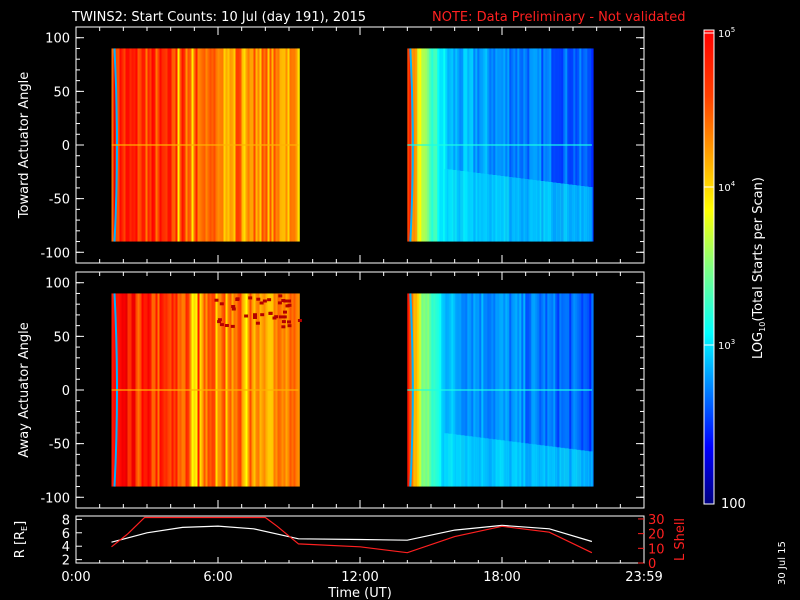 The width and height of the screenshot is (800, 600). What do you see at coordinates (20, 523) in the screenshot?
I see `r-axis-label-end: ]` at bounding box center [20, 523].